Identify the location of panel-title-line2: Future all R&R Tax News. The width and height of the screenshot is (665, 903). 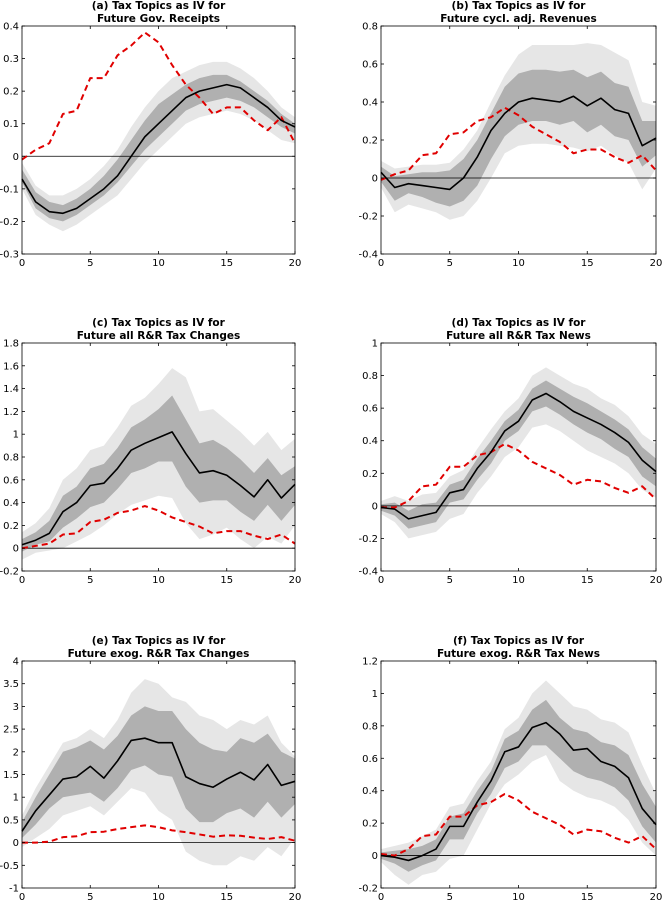
(518, 336).